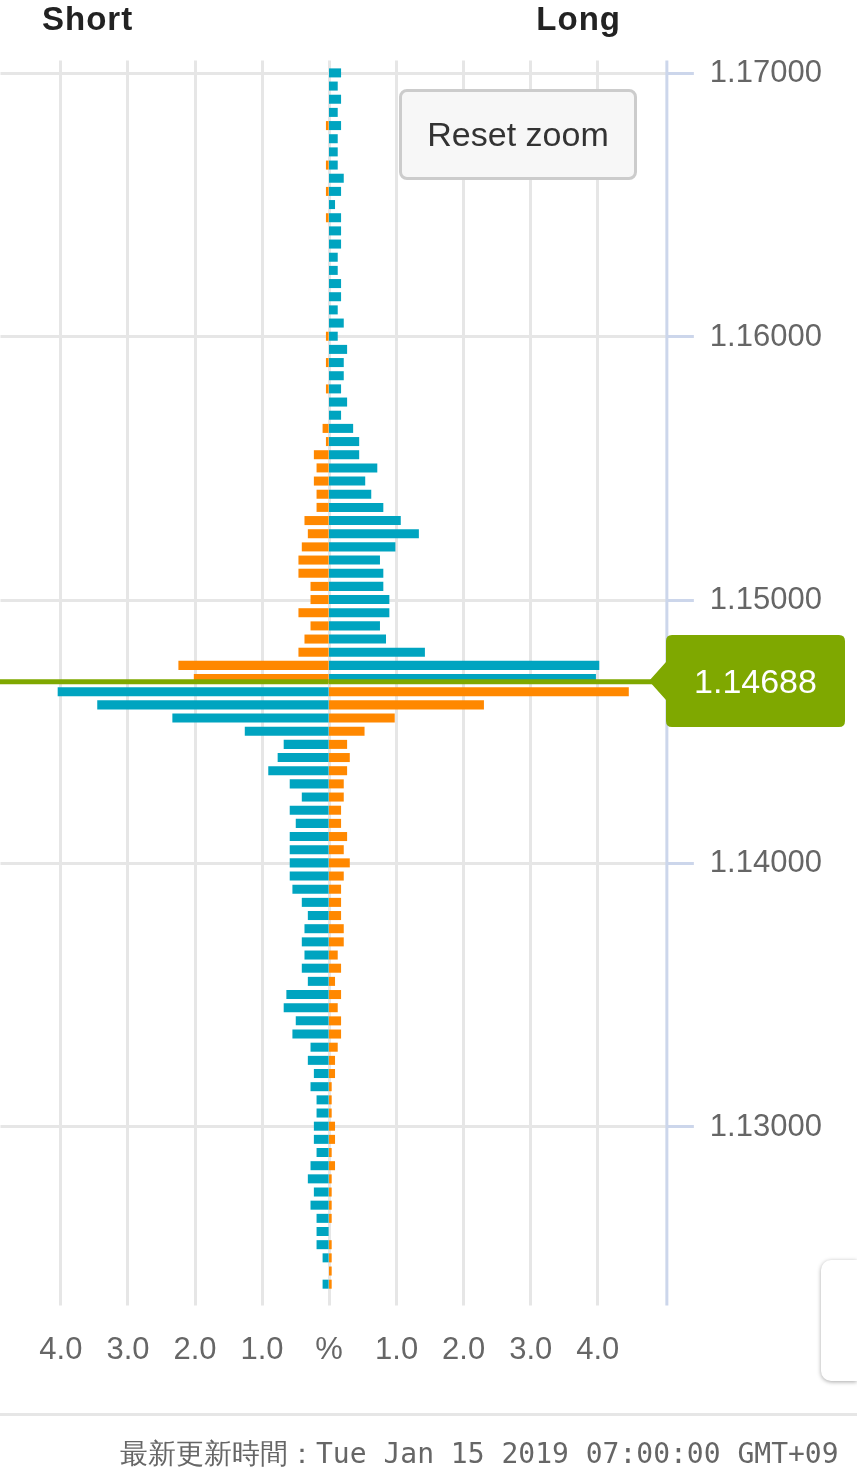  I want to click on y-tick-label: 1.16000, so click(765, 335).